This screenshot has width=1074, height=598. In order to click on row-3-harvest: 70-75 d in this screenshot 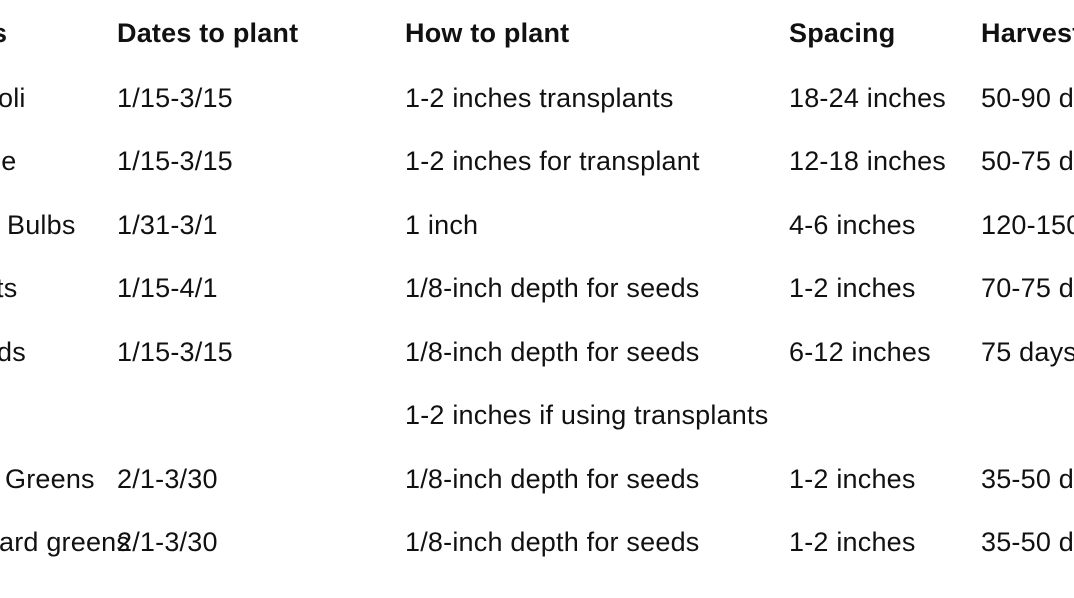, I will do `click(1027, 288)`.